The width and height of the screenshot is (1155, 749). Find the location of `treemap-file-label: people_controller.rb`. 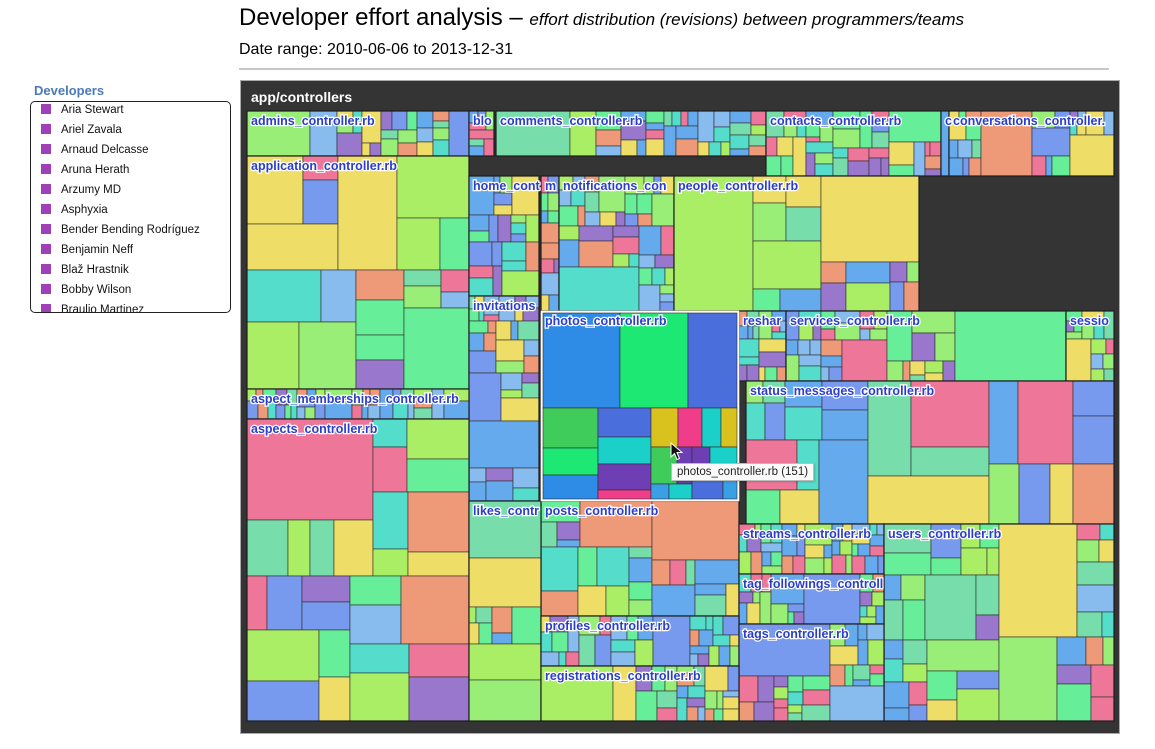

treemap-file-label: people_controller.rb is located at coordinates (738, 186).